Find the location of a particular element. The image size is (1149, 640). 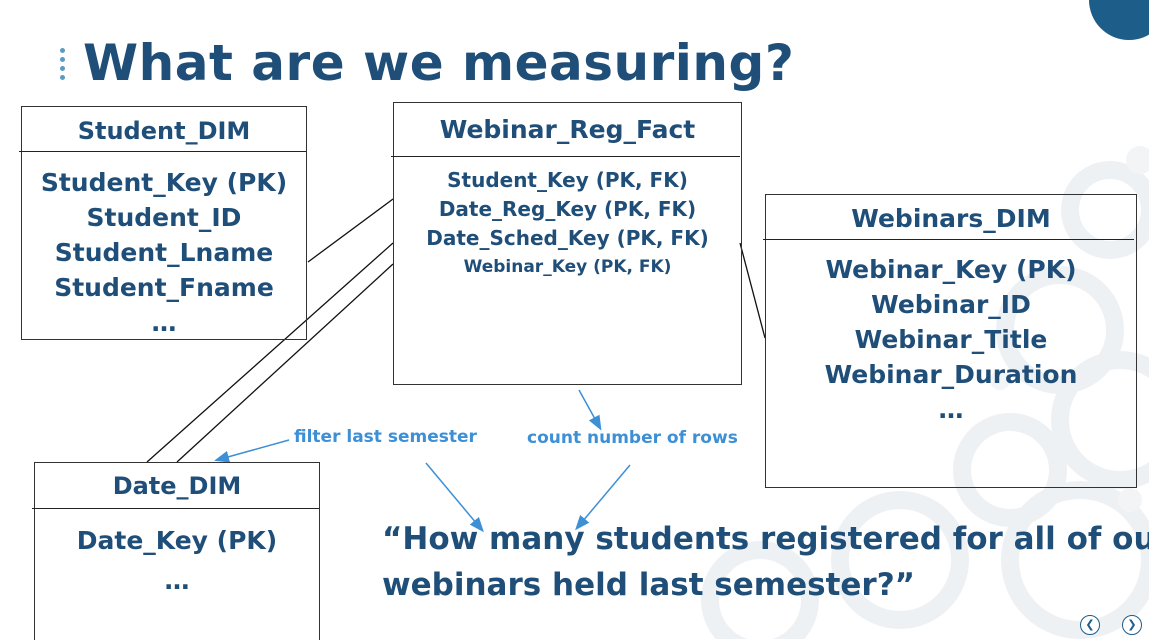

annotation-filter: filter last semester is located at coordinates (385, 437).